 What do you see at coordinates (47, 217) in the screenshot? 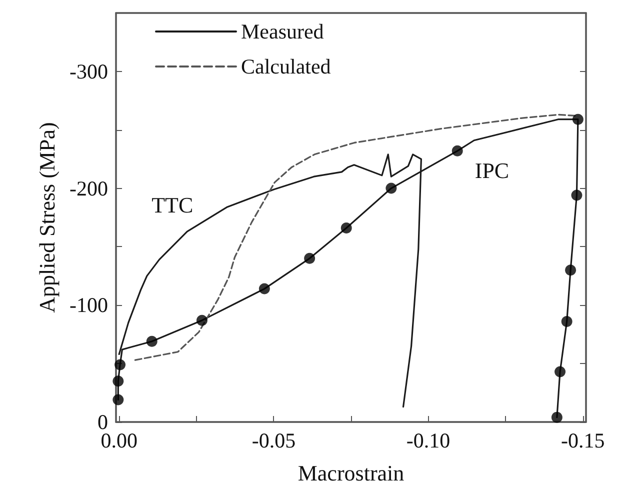
I see `y-axis-title: Applied Stress (MPa)` at bounding box center [47, 217].